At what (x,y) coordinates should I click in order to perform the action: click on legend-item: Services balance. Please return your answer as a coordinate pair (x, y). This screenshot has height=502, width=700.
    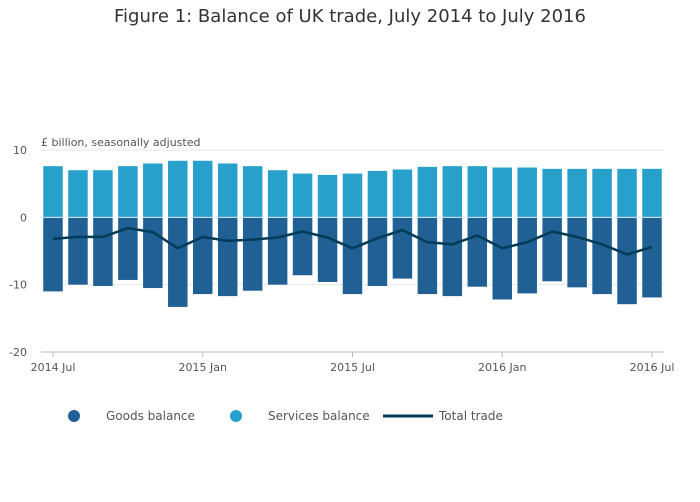
    Looking at the image, I should click on (300, 416).